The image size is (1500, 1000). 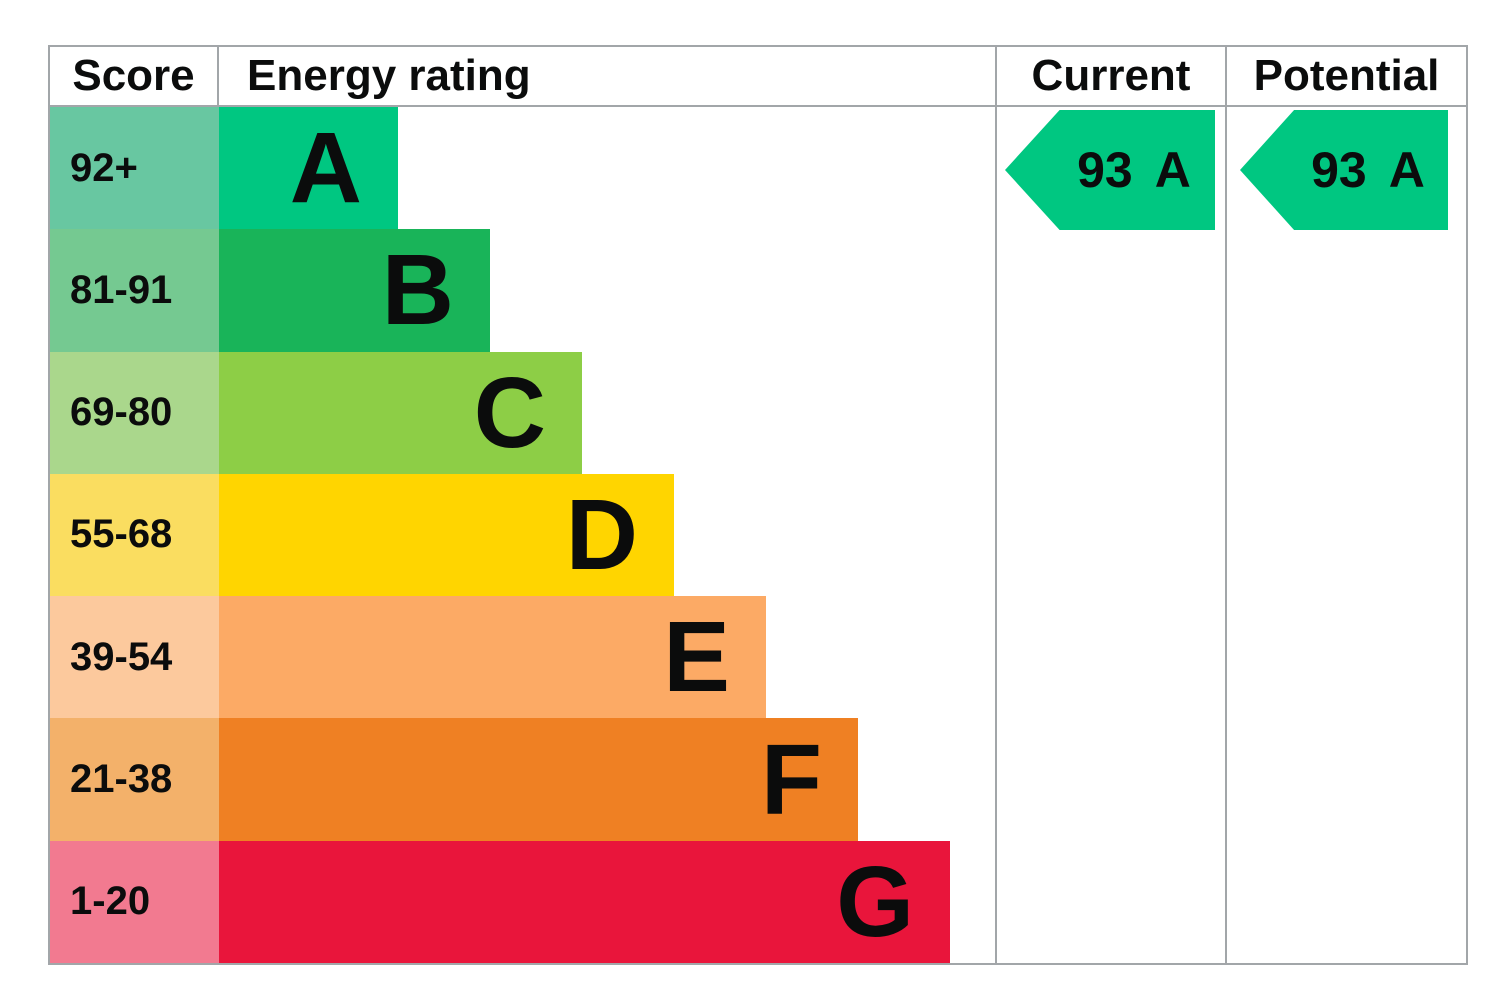 What do you see at coordinates (325, 168) in the screenshot?
I see `band-letter-a: A` at bounding box center [325, 168].